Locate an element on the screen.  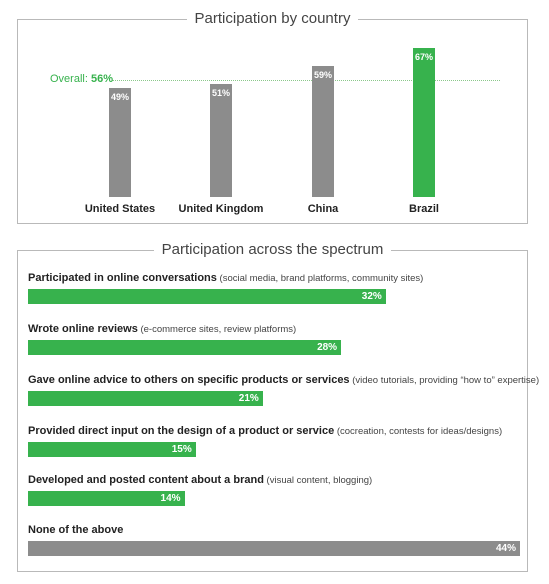
spectrum-bar-3: 21% is located at coordinates (145, 398).